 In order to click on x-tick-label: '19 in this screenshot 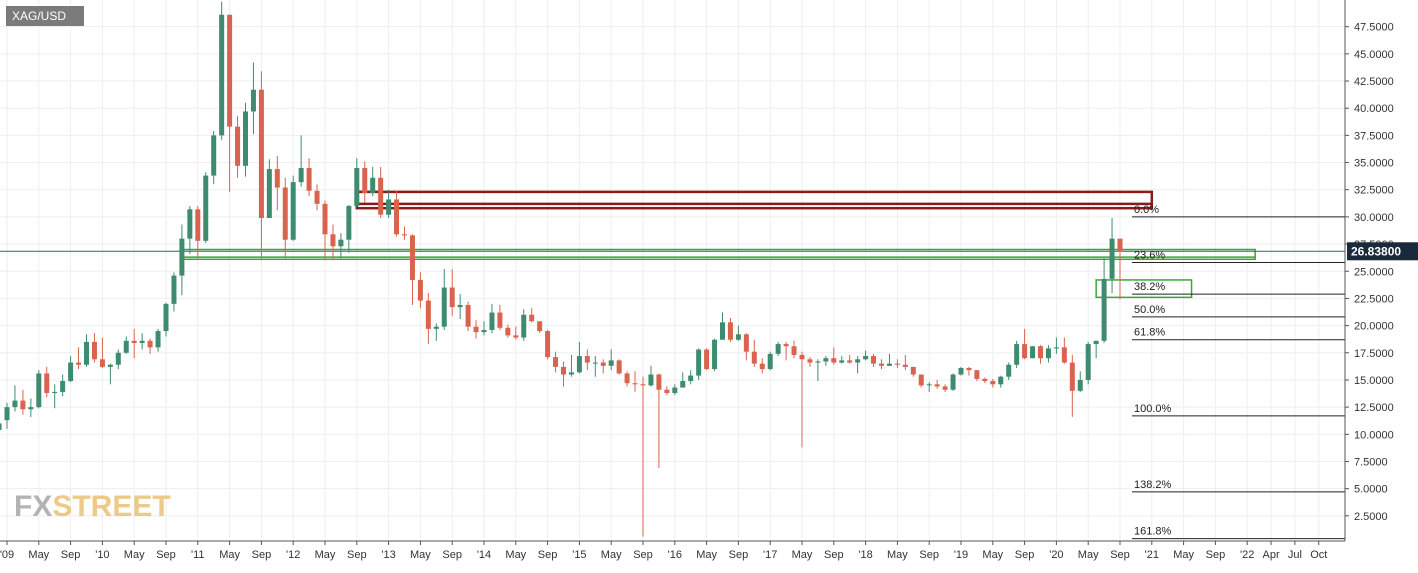, I will do `click(961, 555)`.